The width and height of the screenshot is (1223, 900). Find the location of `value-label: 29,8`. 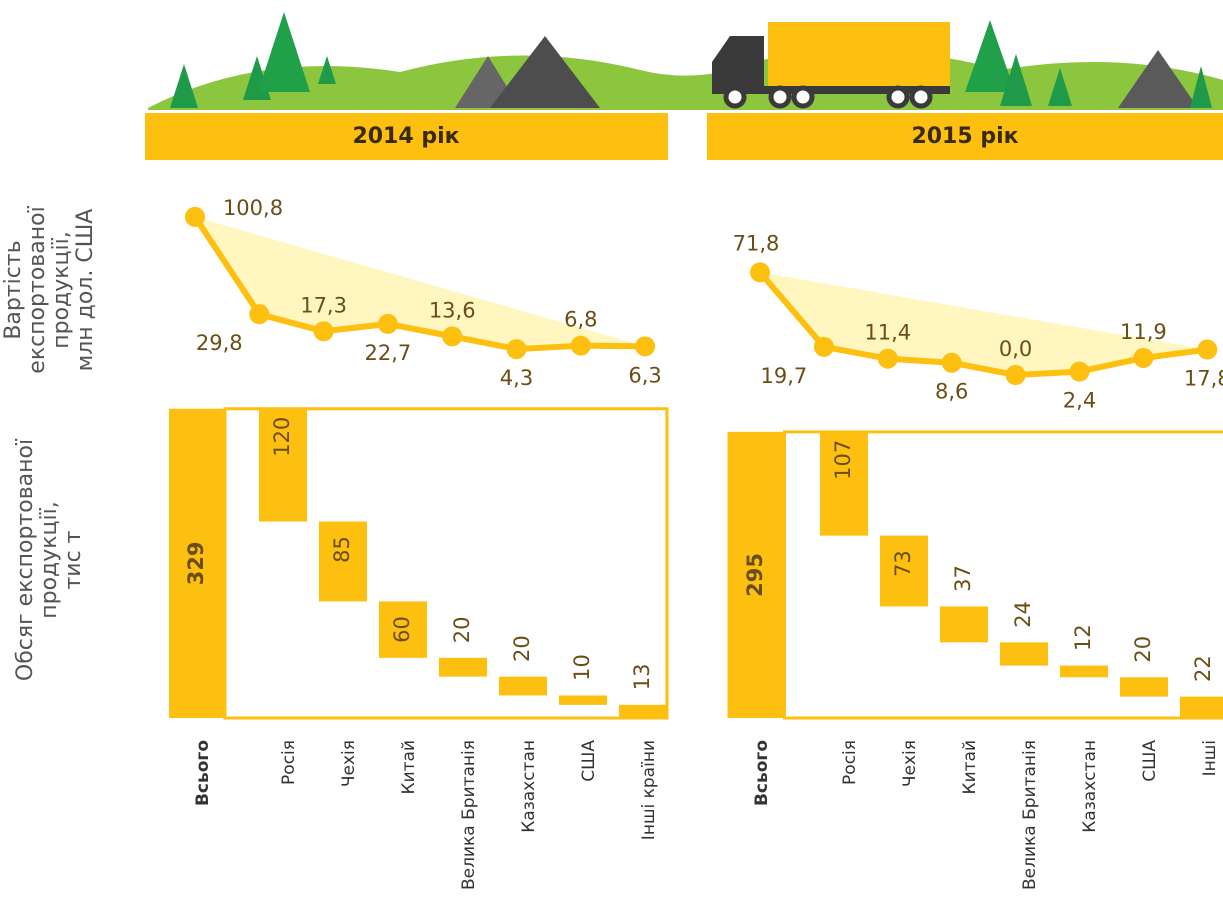

value-label: 29,8 is located at coordinates (219, 343).